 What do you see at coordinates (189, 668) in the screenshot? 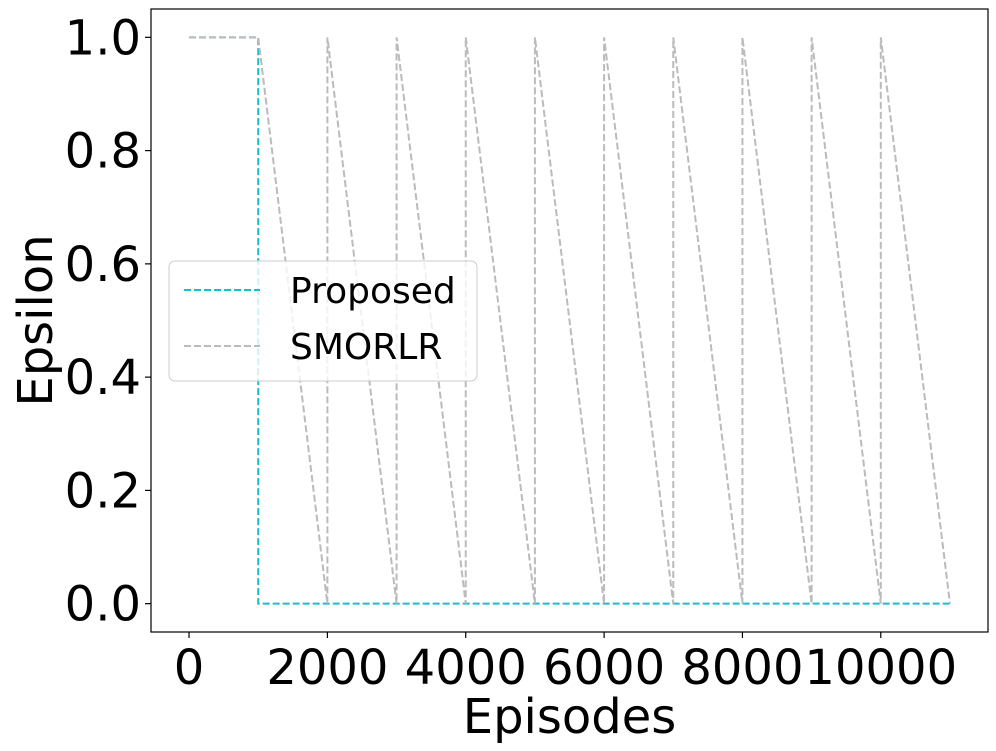
I see `x-tick-label: 0` at bounding box center [189, 668].